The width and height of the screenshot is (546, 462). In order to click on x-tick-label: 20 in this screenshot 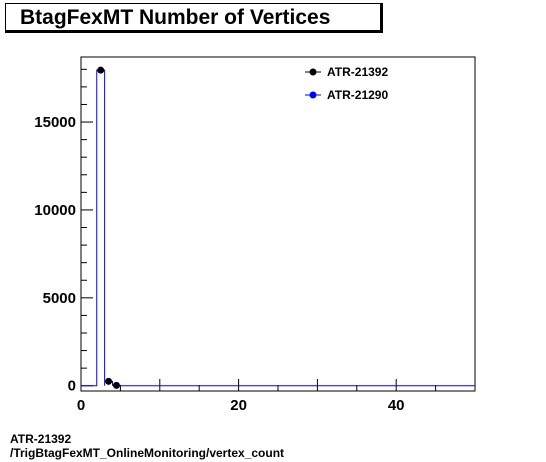, I will do `click(238, 405)`.